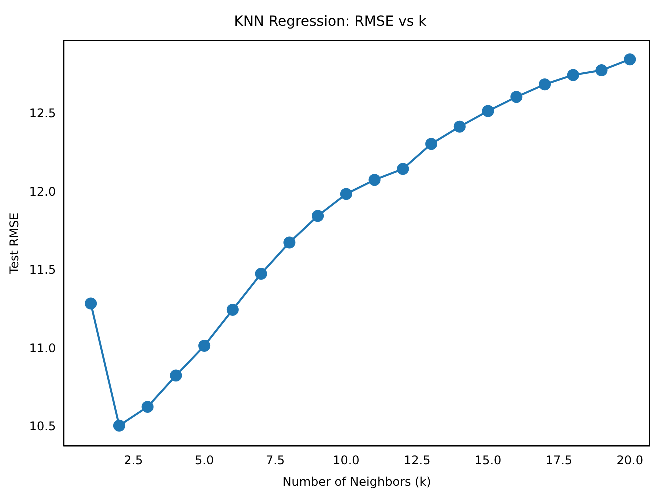 Image resolution: width=657 pixels, height=498 pixels. Describe the element at coordinates (42, 113) in the screenshot. I see `y-tick-label: 12.5` at that location.